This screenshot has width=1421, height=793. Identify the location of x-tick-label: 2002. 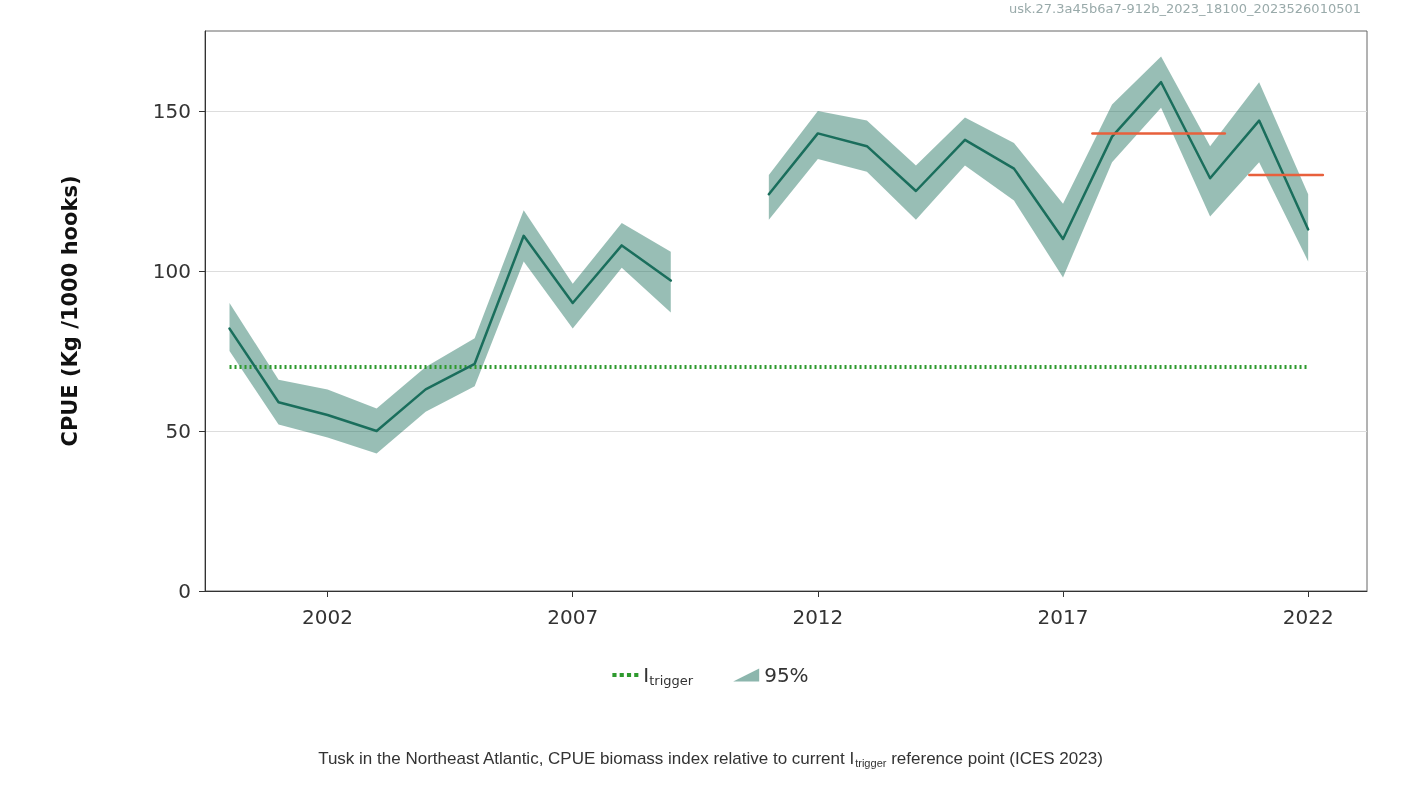
(328, 617).